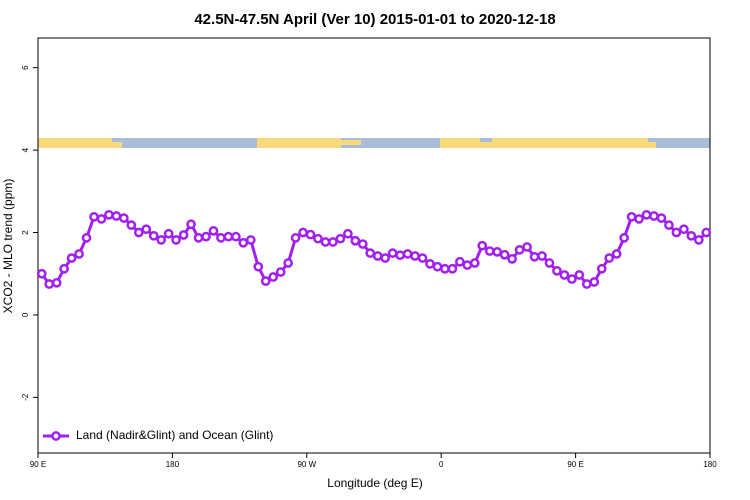 This screenshot has height=500, width=750. Describe the element at coordinates (25, 149) in the screenshot. I see `y-tick-label: 4` at that location.